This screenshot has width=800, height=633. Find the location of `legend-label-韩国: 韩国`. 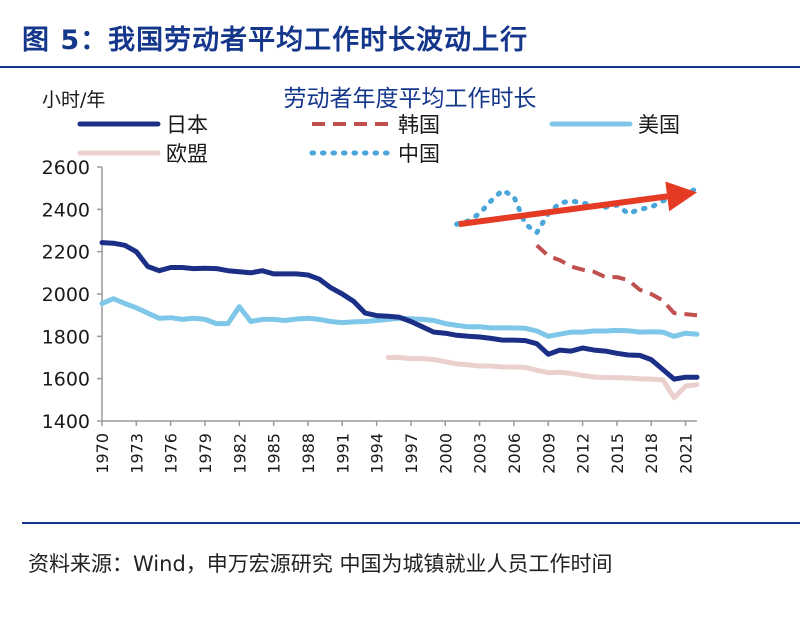

legend-label-韩国: 韩国 is located at coordinates (419, 125).